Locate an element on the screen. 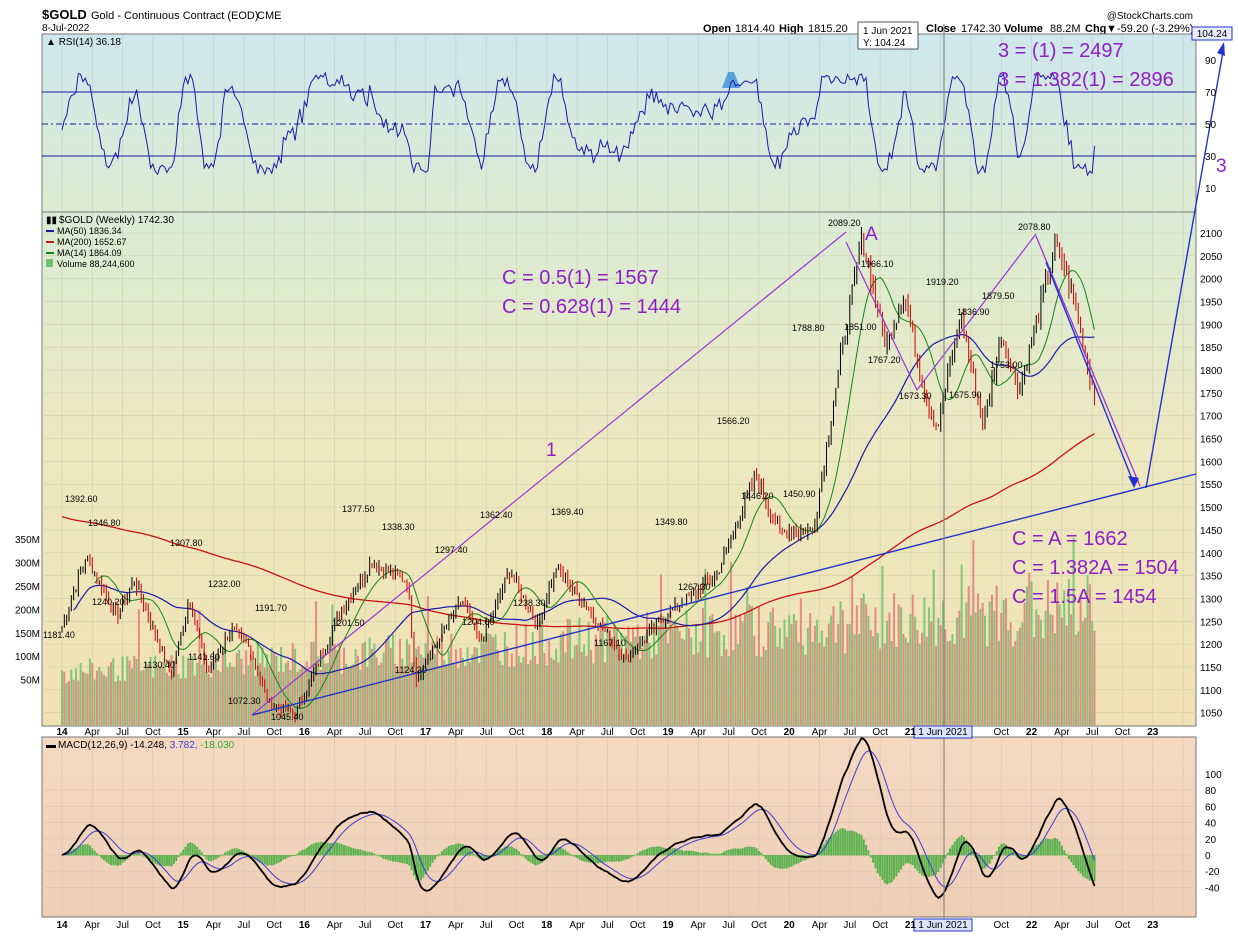 Image resolution: width=1238 pixels, height=939 pixels. rsi-axis-tick: 70 is located at coordinates (1211, 93).